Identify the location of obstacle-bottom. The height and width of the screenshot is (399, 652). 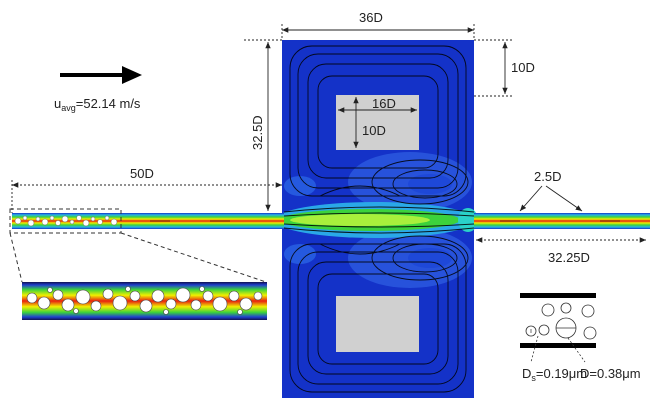
(377, 324).